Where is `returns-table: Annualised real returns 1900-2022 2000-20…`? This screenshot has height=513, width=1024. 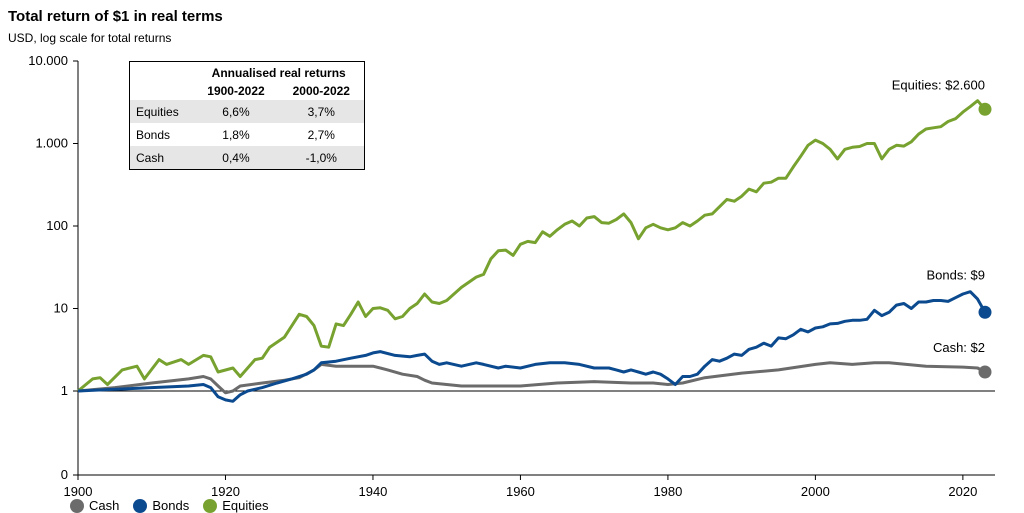
returns-table: Annualised real returns 1900-2022 2000-20… is located at coordinates (247, 115).